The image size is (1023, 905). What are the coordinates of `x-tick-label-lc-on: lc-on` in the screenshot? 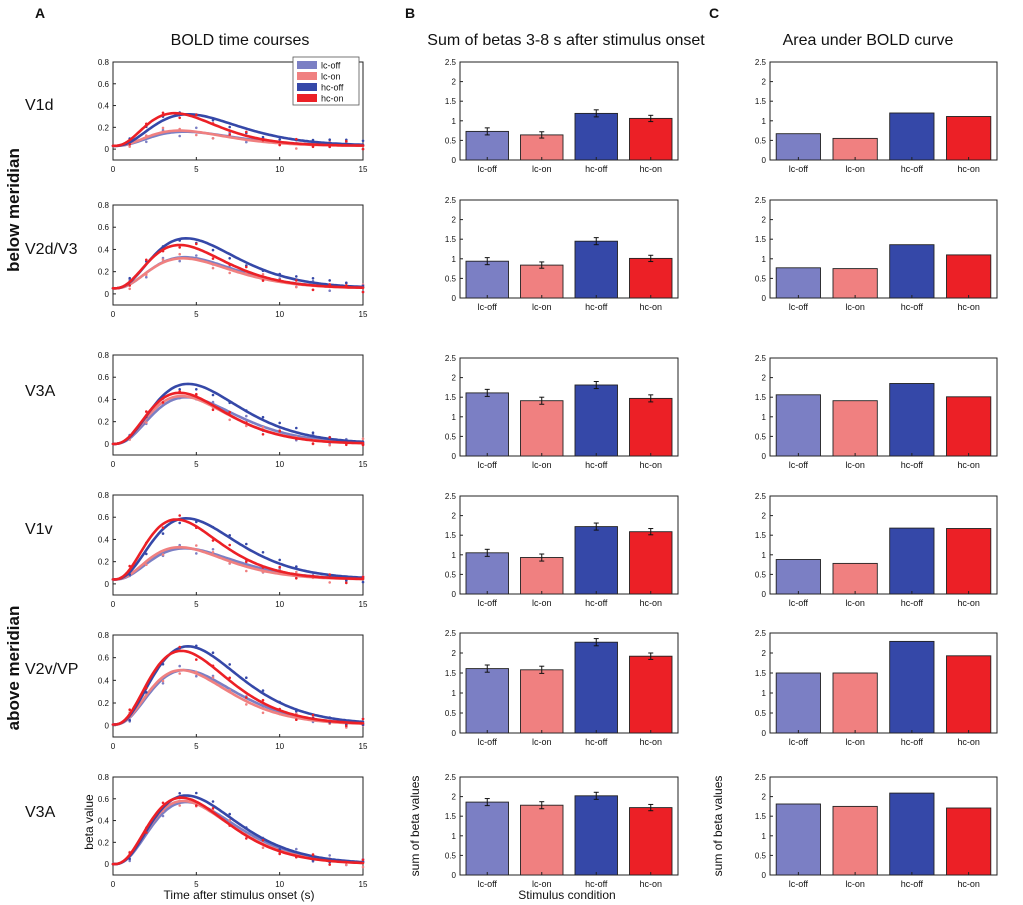 It's located at (542, 884).